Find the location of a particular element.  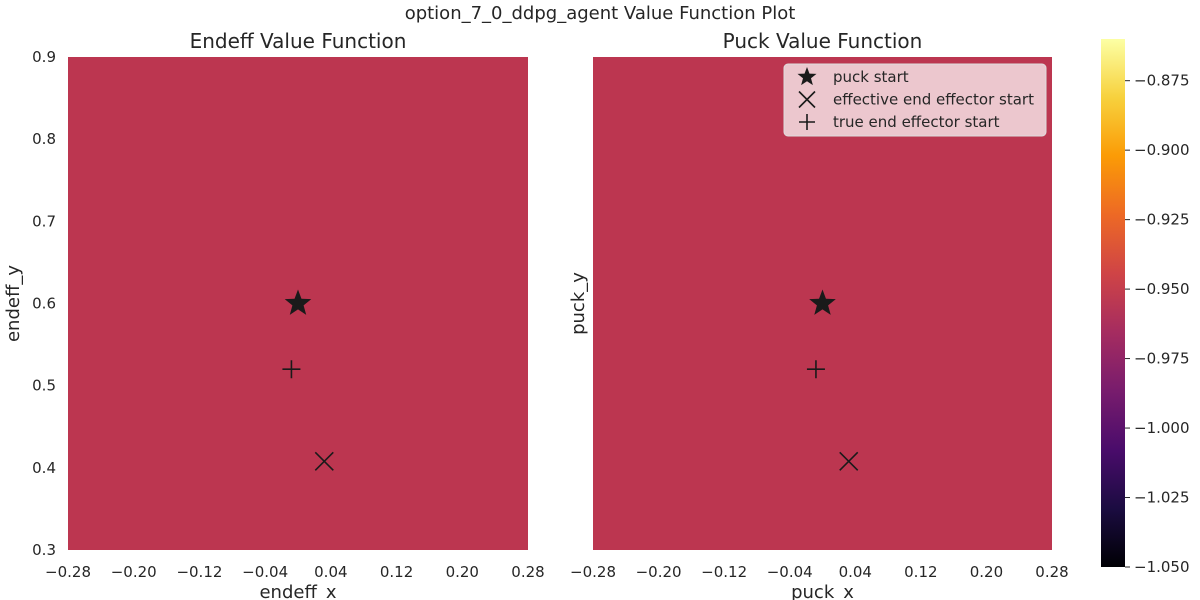

puck-marker-star is located at coordinates (822, 302).